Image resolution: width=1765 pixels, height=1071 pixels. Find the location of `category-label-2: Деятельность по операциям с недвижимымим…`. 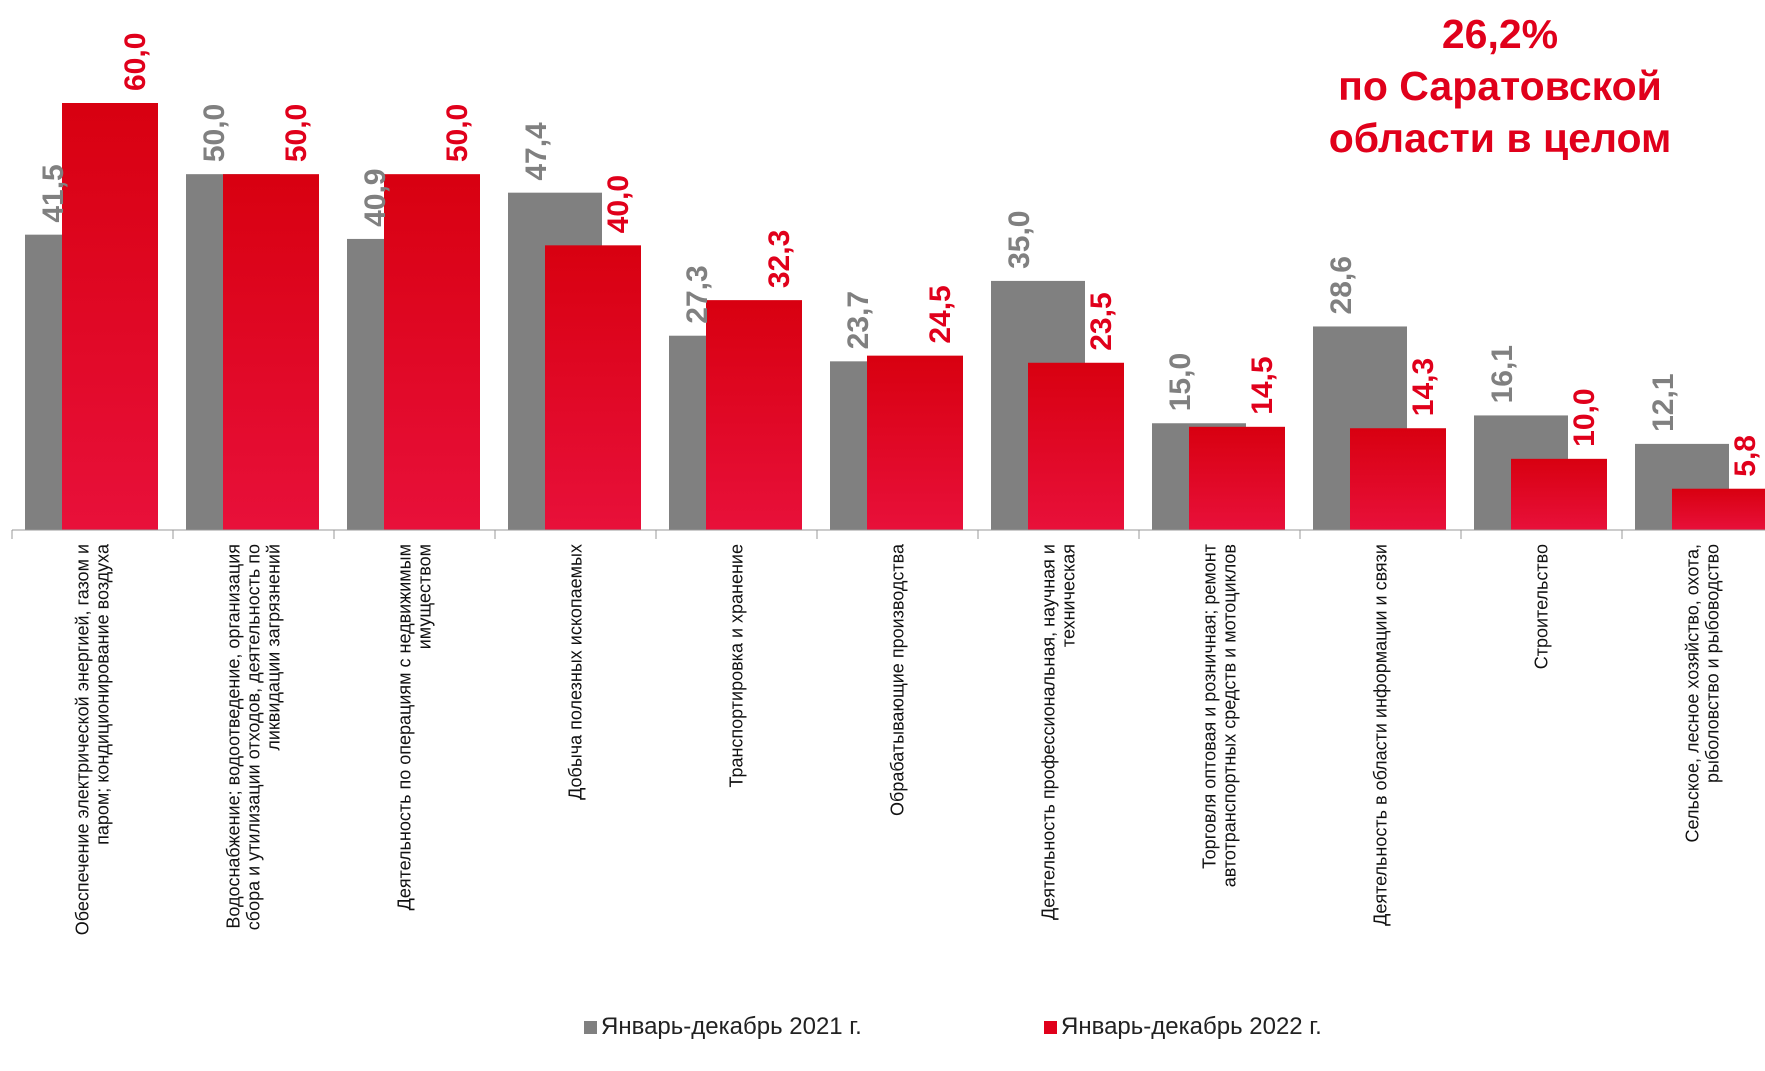

category-label-2: Деятельность по операциям с недвижимымим… is located at coordinates (415, 727).